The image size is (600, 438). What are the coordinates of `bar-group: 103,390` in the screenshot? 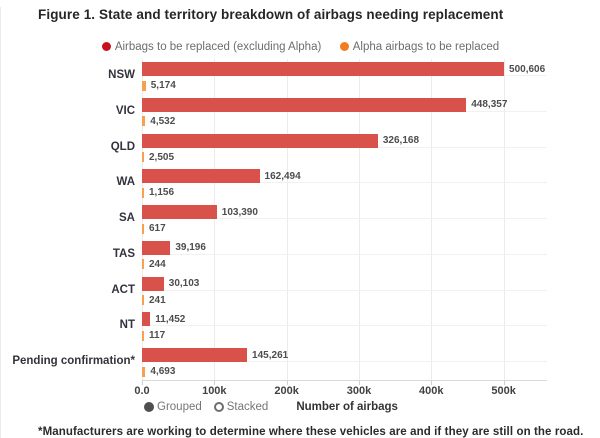 It's located at (344, 211).